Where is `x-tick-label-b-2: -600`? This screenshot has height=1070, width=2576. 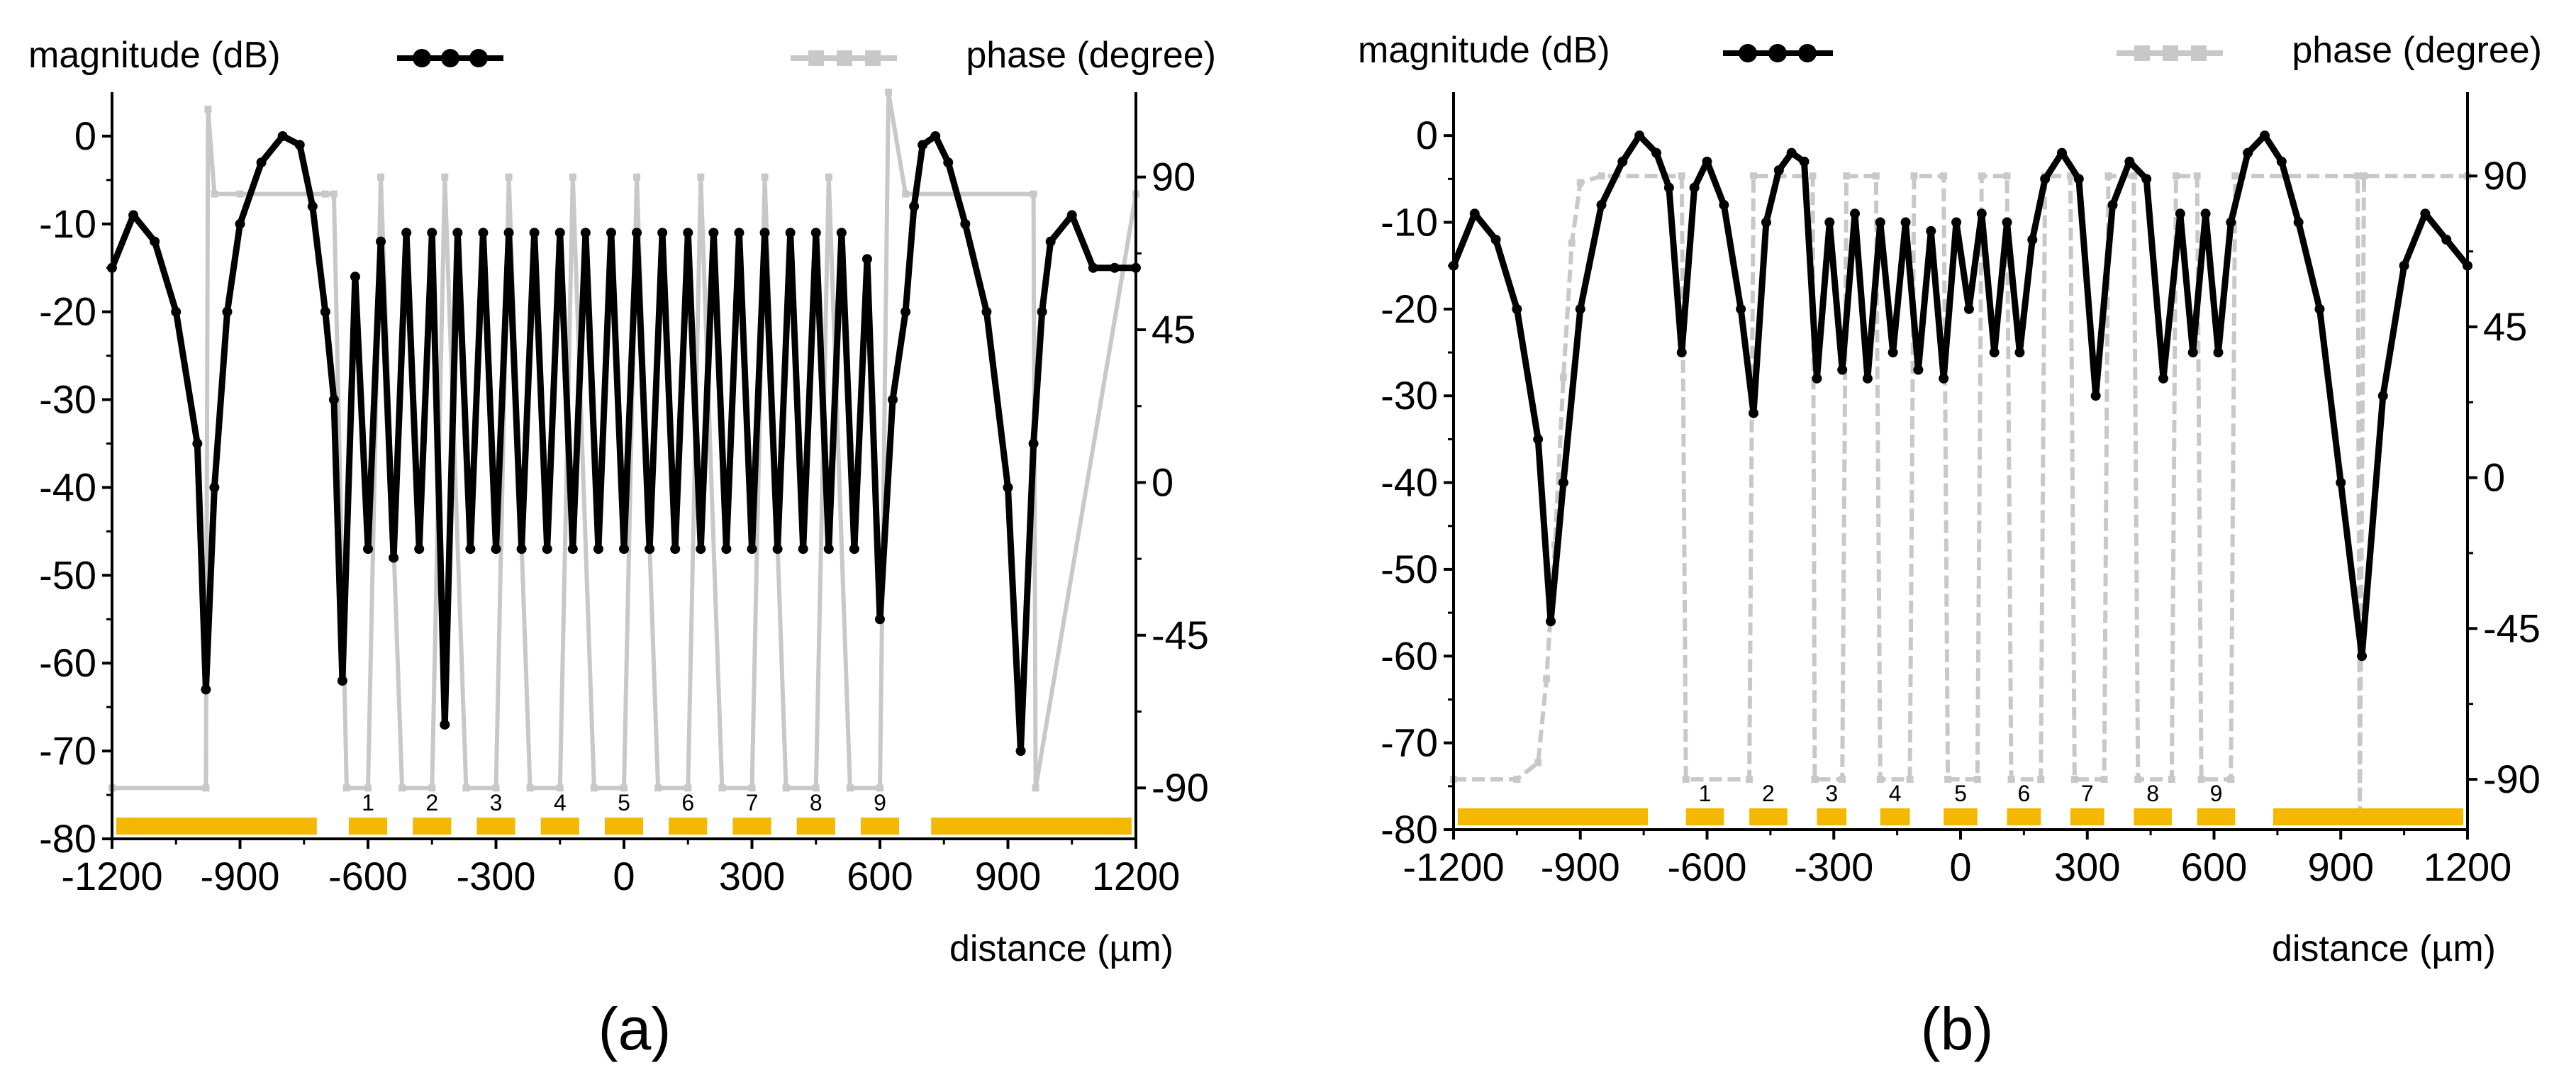
x-tick-label-b-2: -600 is located at coordinates (1707, 867).